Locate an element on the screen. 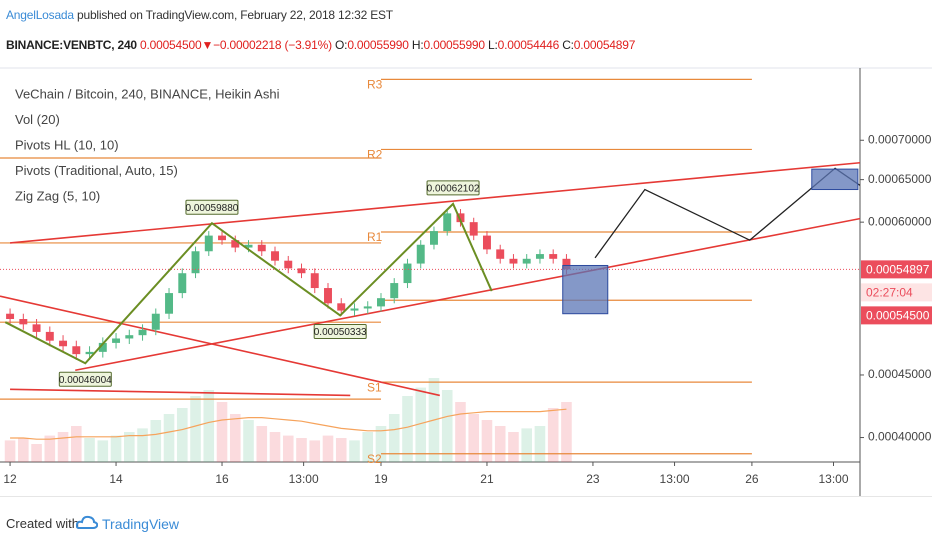  symbol: BINANCE:VENBTC, 240 is located at coordinates (71, 45).